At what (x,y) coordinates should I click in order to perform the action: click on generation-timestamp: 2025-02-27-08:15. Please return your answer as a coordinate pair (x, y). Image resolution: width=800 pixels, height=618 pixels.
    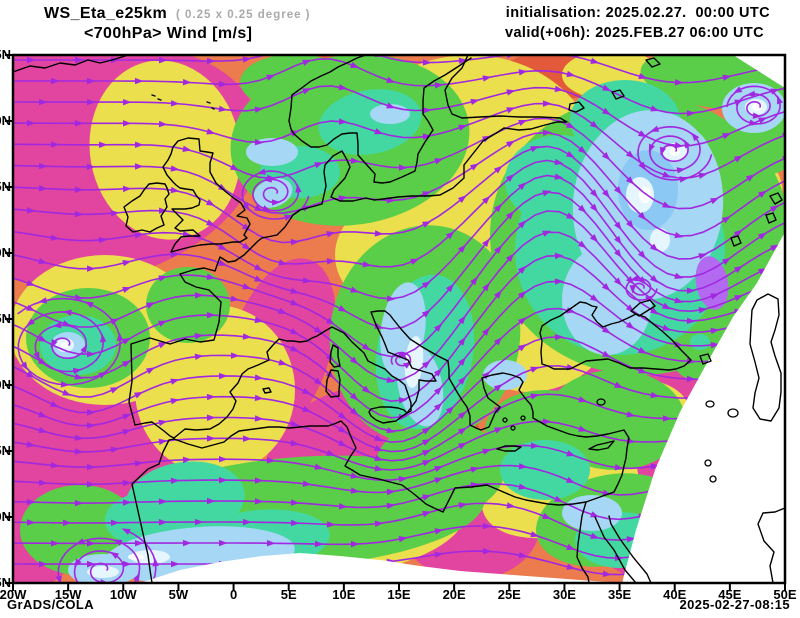
    Looking at the image, I should click on (734, 604).